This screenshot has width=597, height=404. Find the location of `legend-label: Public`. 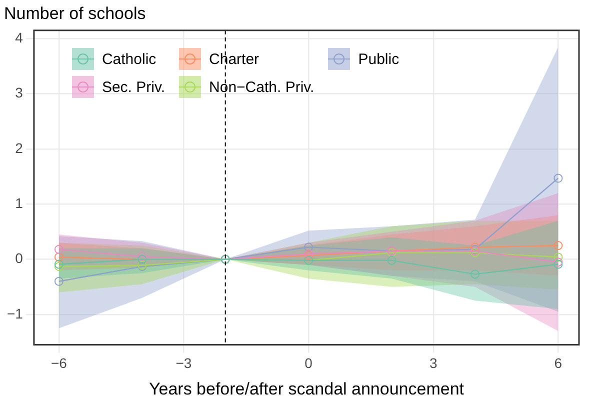

legend-label: Public is located at coordinates (379, 59).